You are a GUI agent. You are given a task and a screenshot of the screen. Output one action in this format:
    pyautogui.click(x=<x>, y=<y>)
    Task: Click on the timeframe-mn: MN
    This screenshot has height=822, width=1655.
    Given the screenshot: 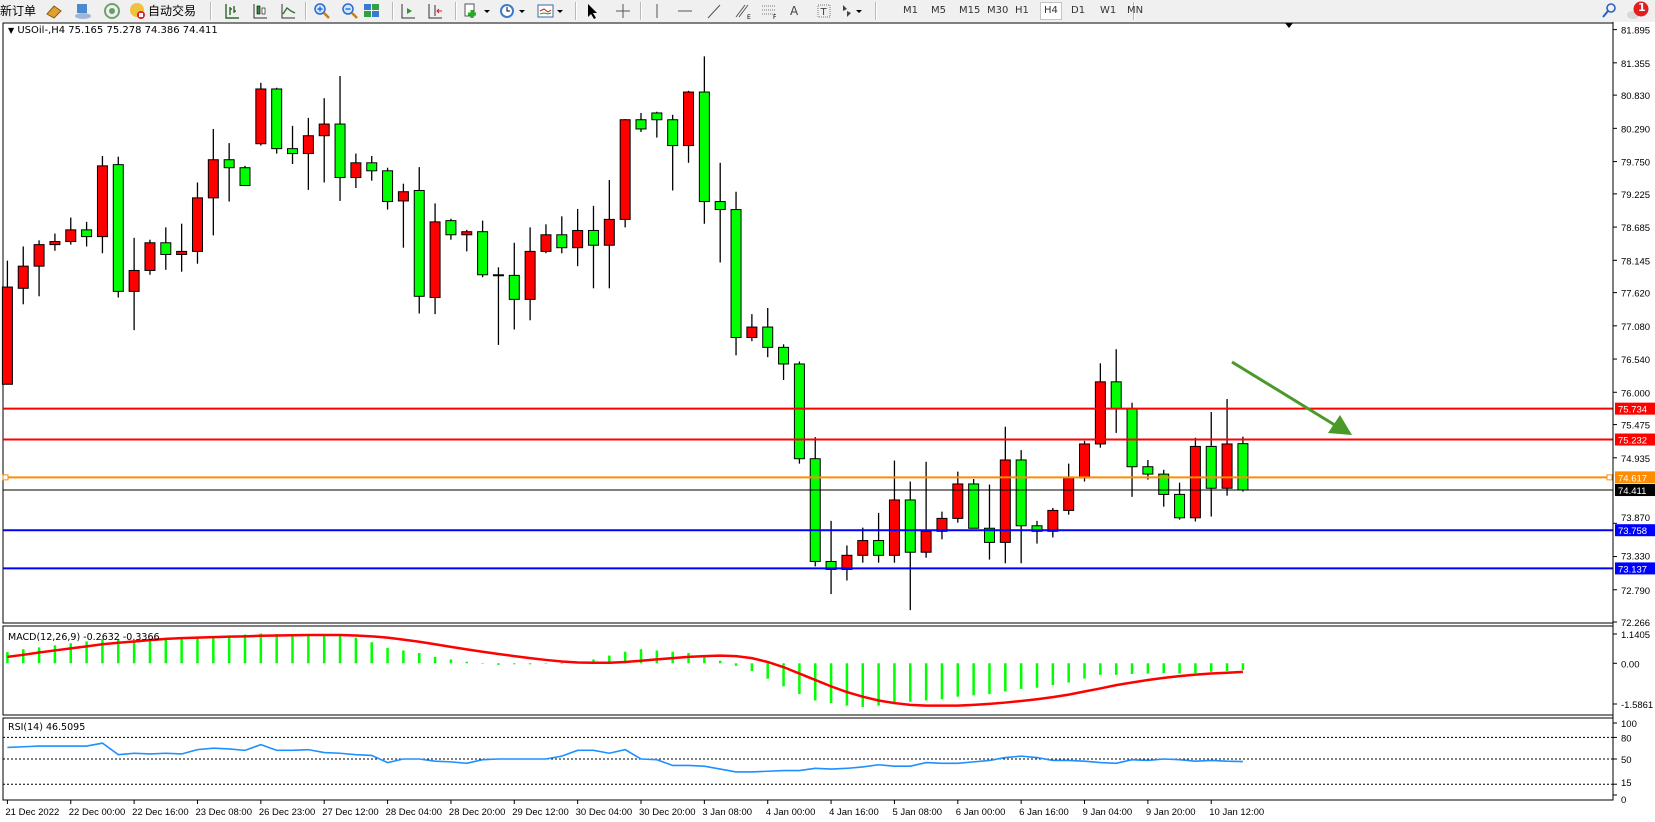 What is the action you would take?
    pyautogui.click(x=1135, y=10)
    